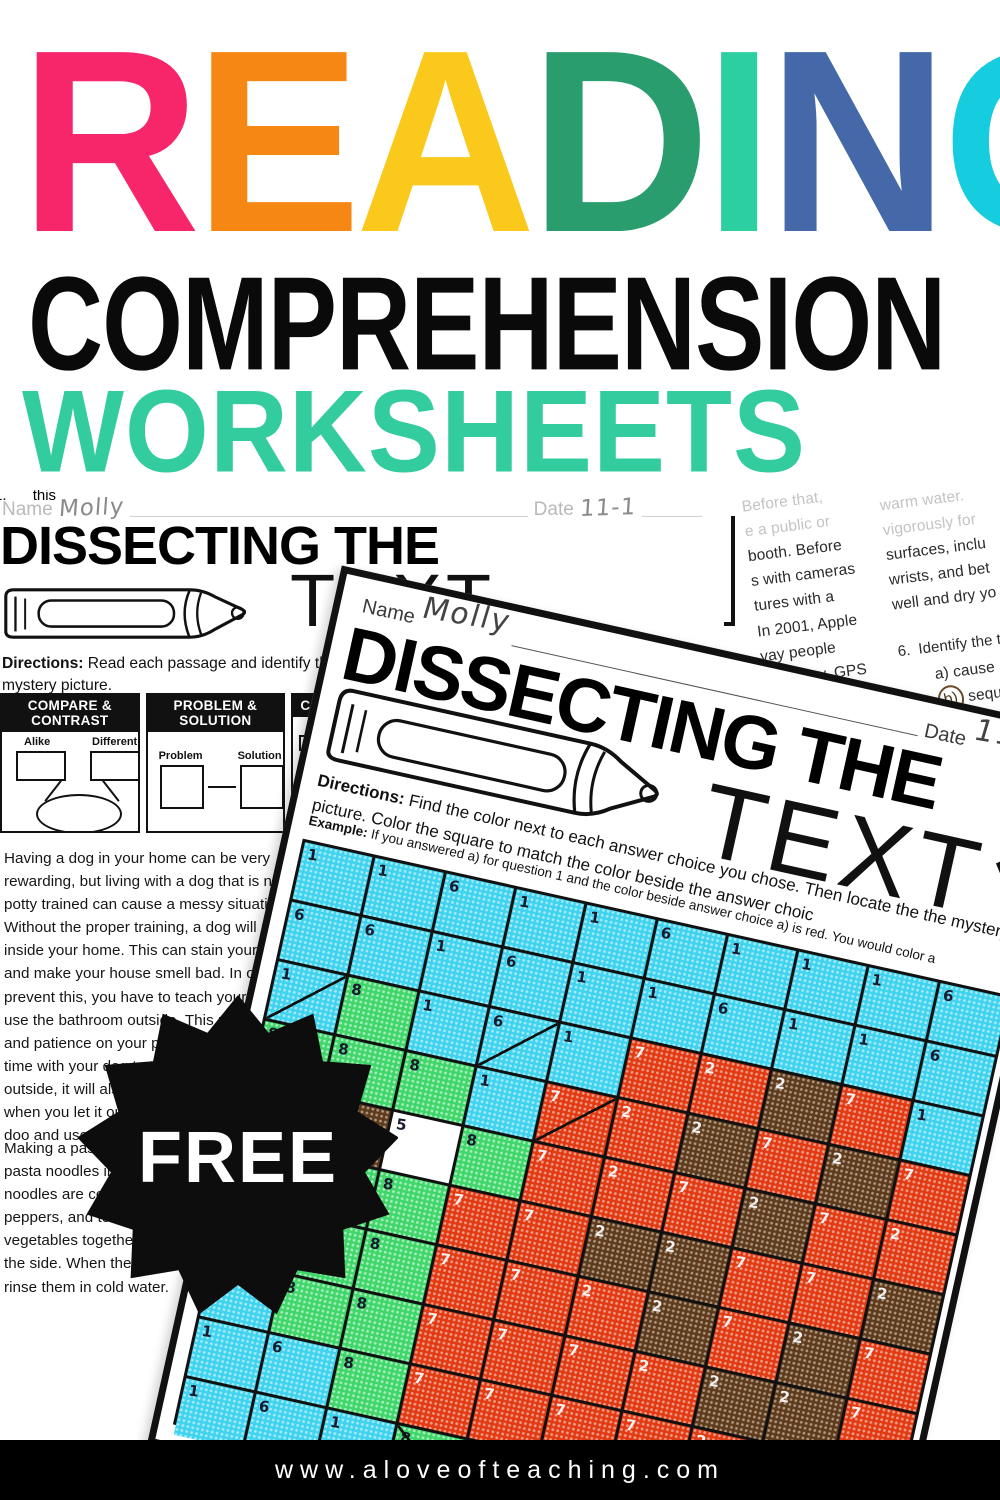 This screenshot has width=1000, height=1500. I want to click on grid-cell-r4-c4: 7, so click(562, 1178).